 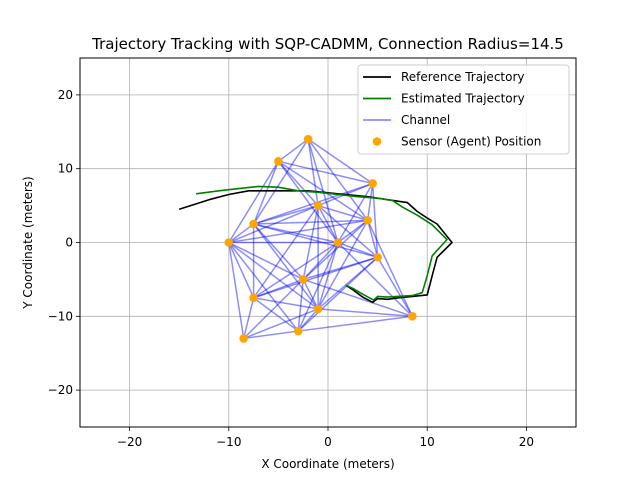 What do you see at coordinates (463, 77) in the screenshot?
I see `legend-label: Reference Trajectory` at bounding box center [463, 77].